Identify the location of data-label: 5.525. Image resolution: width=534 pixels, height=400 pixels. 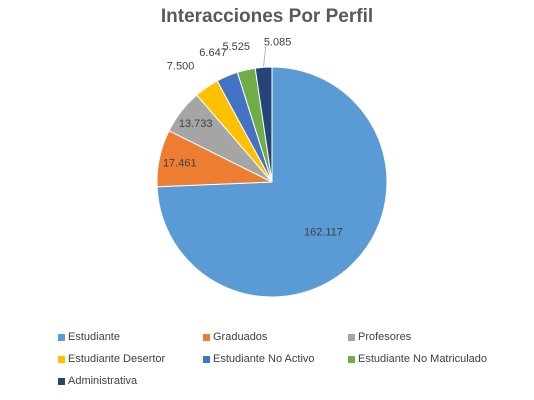
(236, 47).